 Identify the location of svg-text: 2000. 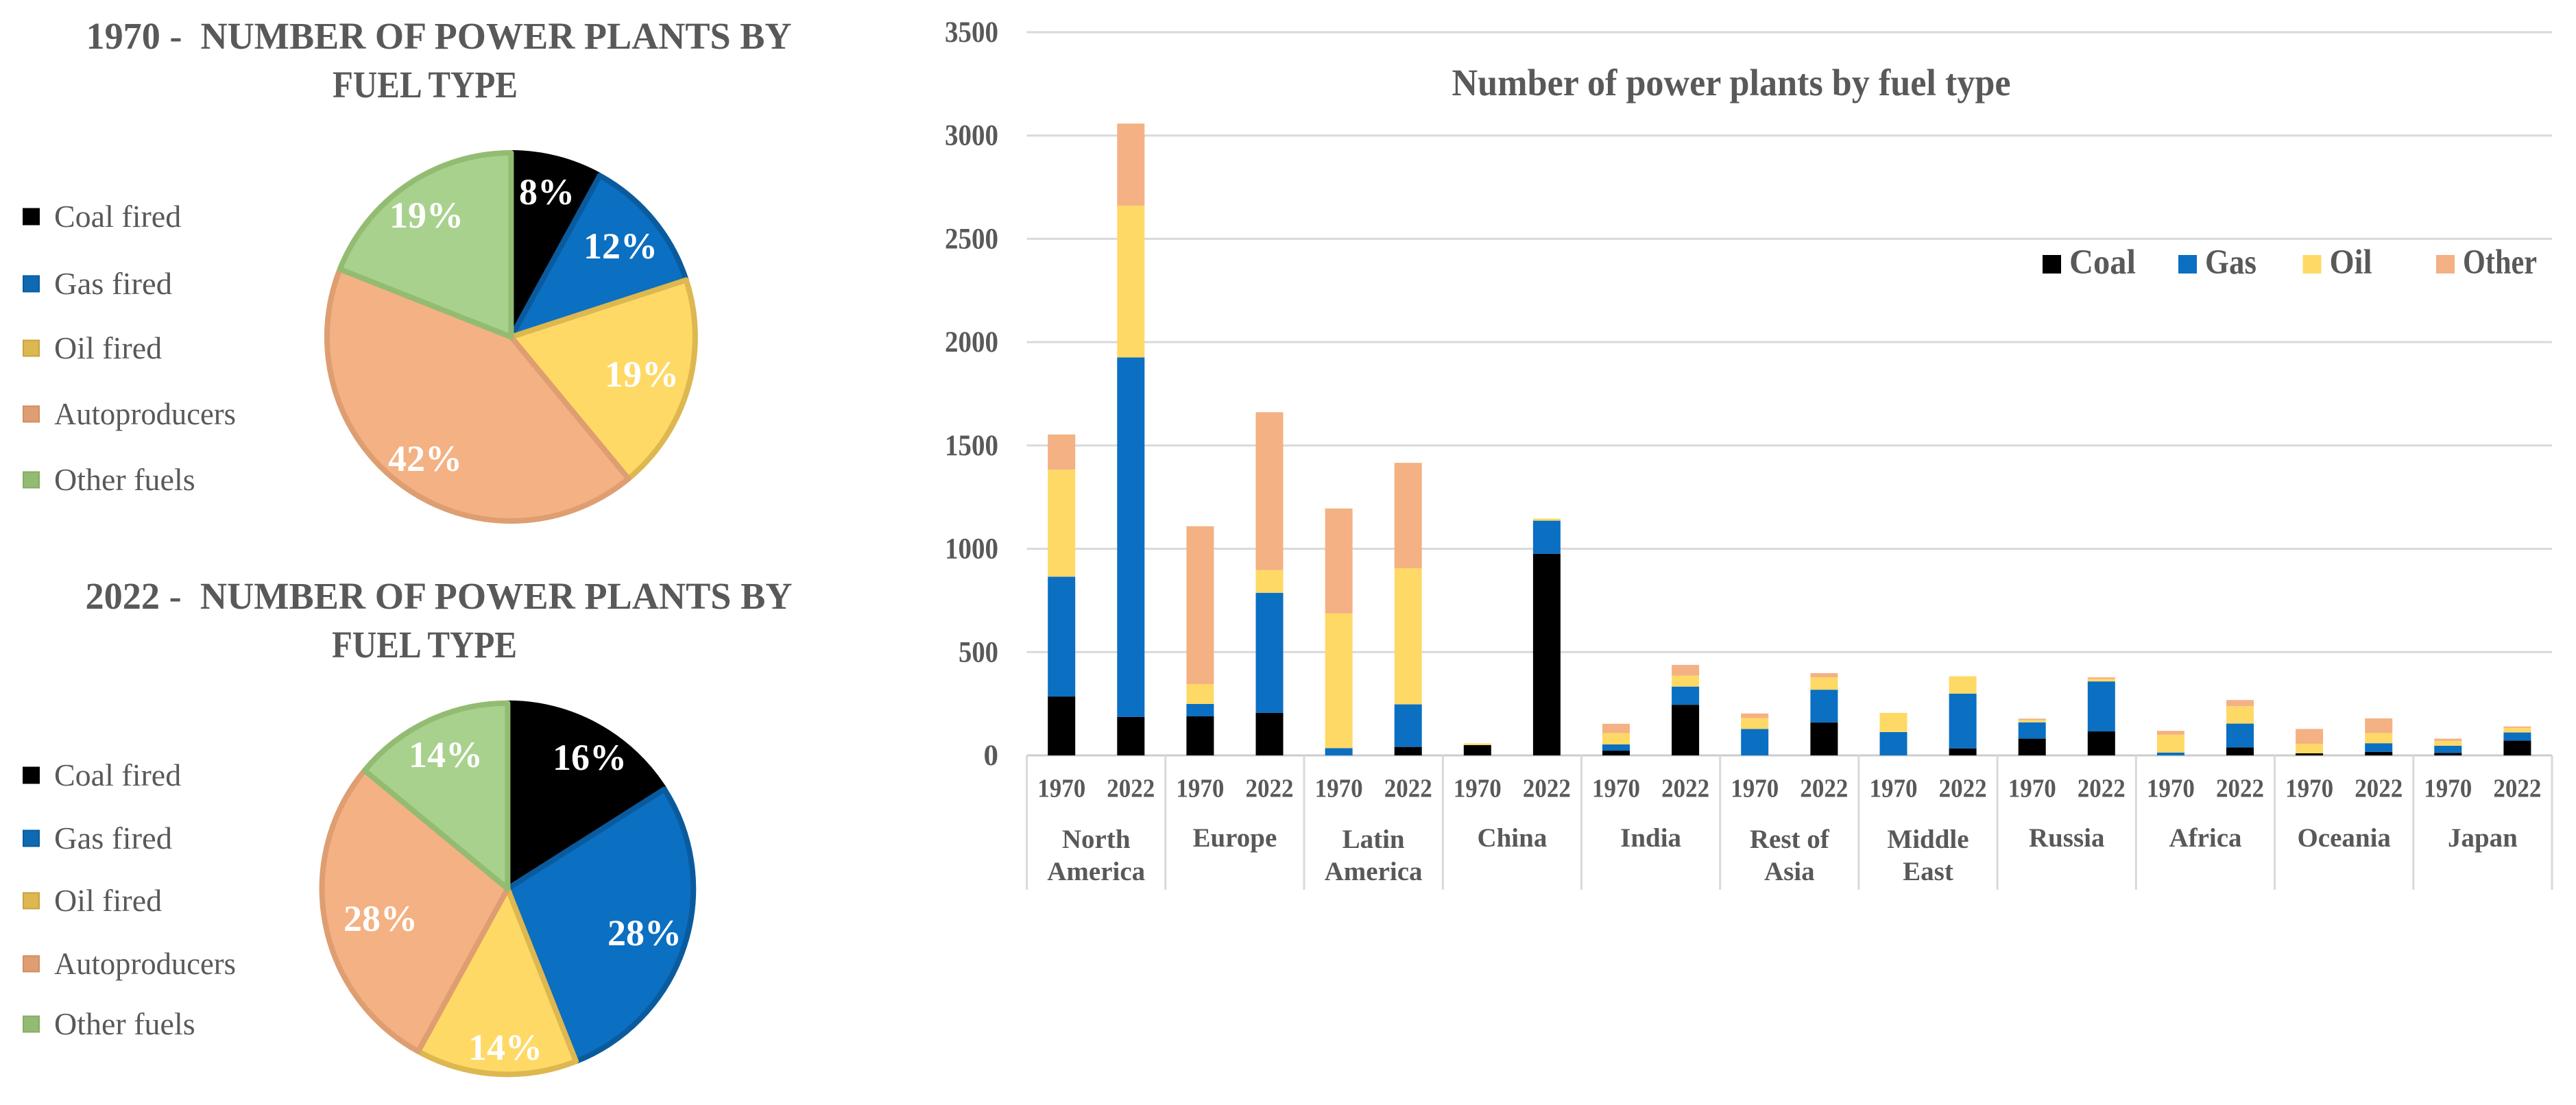
(971, 342).